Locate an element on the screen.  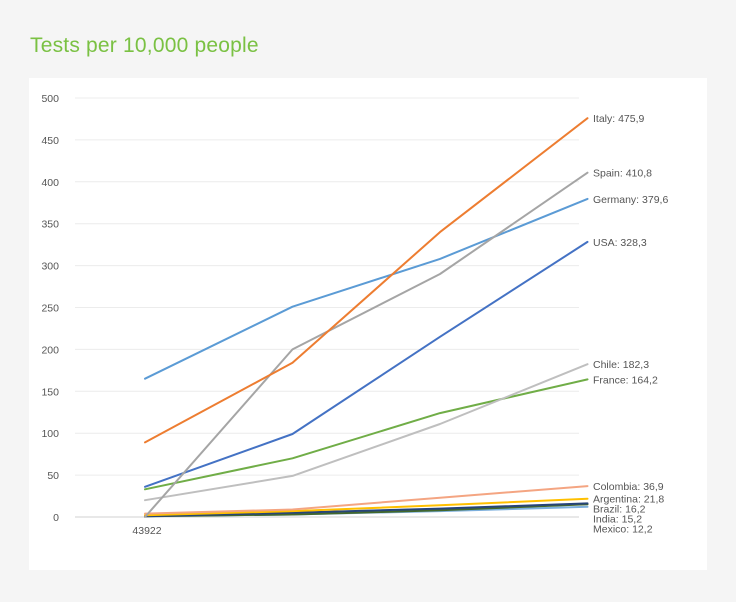
y-tick-label-150: 150 is located at coordinates (50, 392).